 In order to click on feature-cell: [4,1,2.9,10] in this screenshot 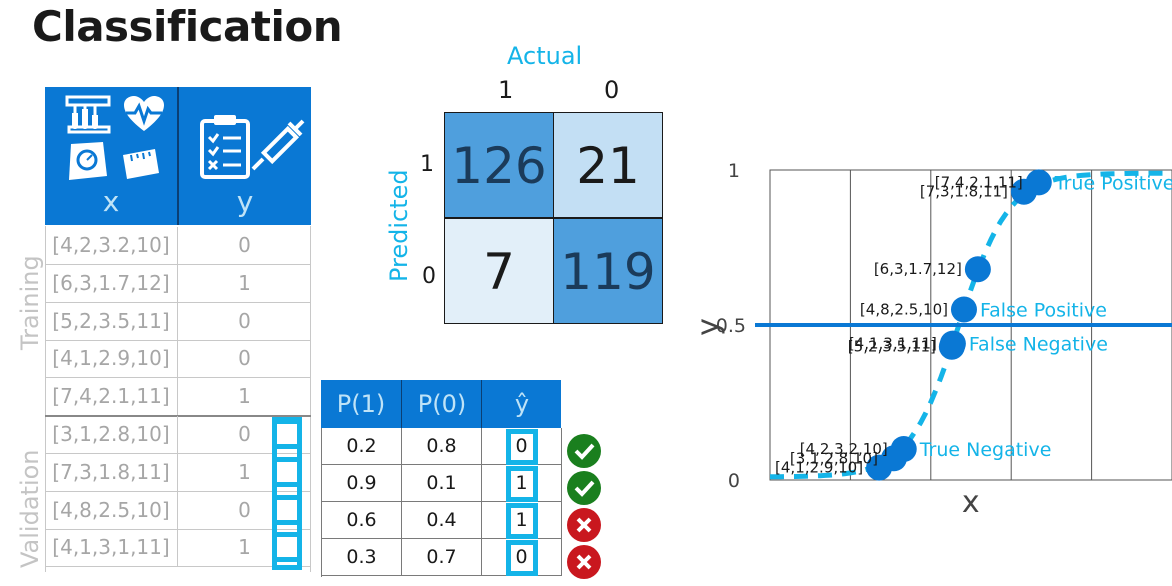, I will do `click(111, 359)`.